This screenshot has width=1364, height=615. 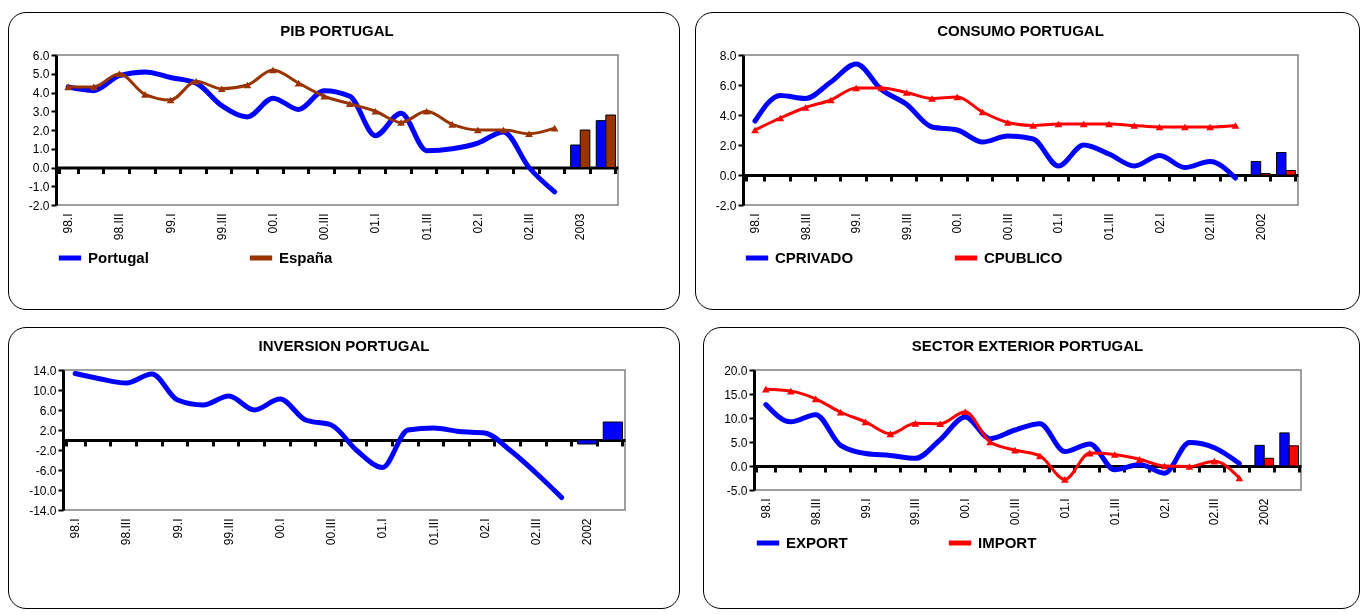 What do you see at coordinates (728, 115) in the screenshot?
I see `y-tick-label: 4.0` at bounding box center [728, 115].